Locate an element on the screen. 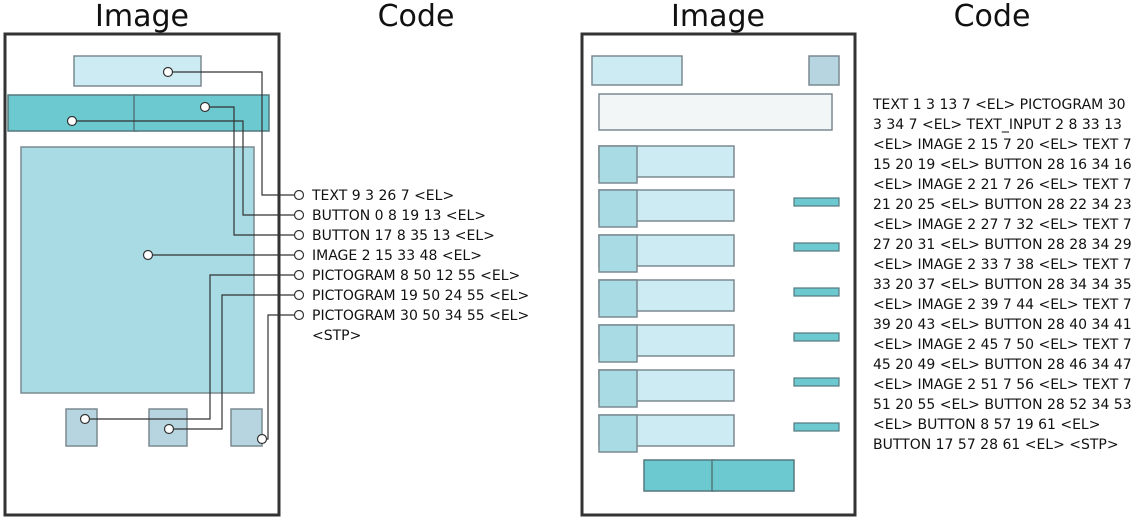  right-code-line: 3 34 7 <EL> TEXT_INPUT 2 8 33 13 is located at coordinates (997, 125).